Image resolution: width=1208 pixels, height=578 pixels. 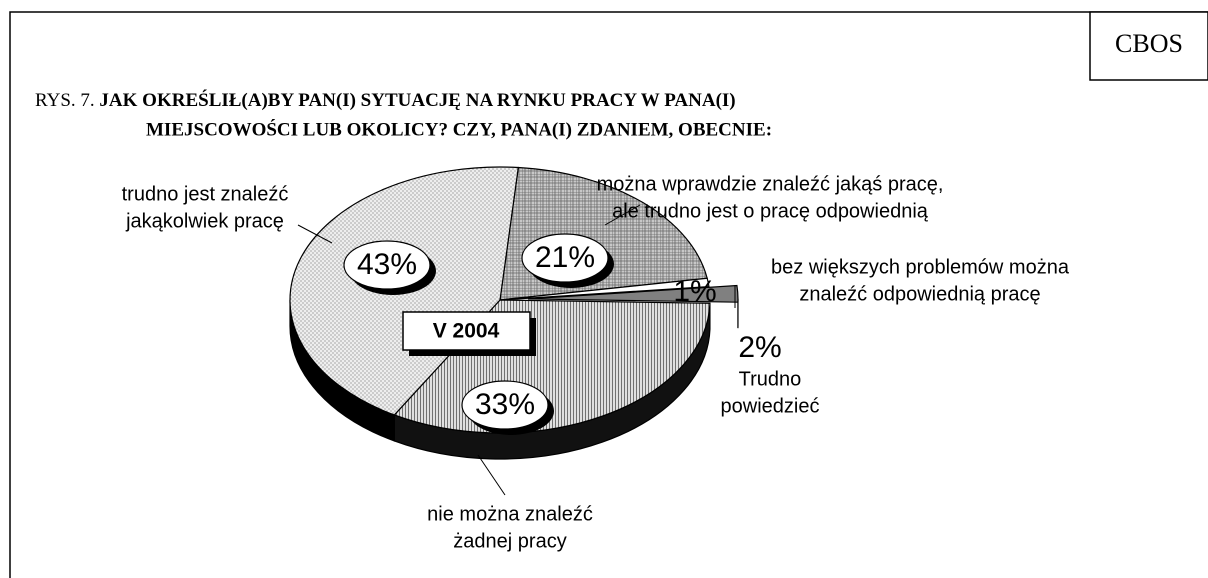 I want to click on category-label: nie można znaleźć, so click(x=510, y=514).